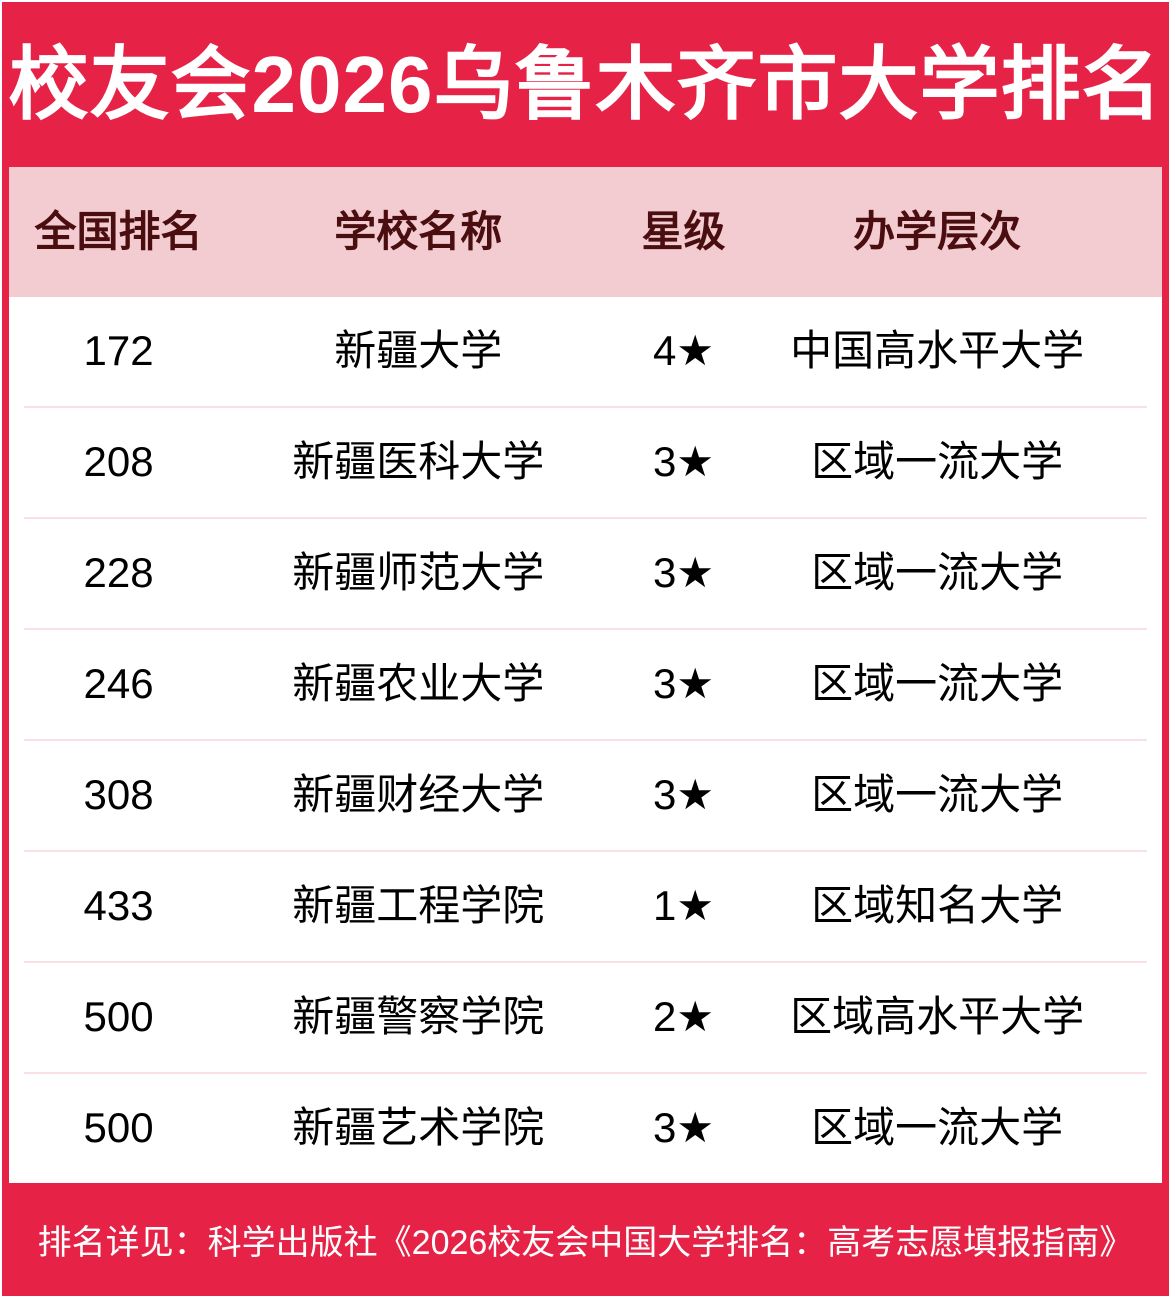 Image resolution: width=1171 pixels, height=1298 pixels. What do you see at coordinates (418, 1017) in the screenshot?
I see `school-cell: 新疆警察学院` at bounding box center [418, 1017].